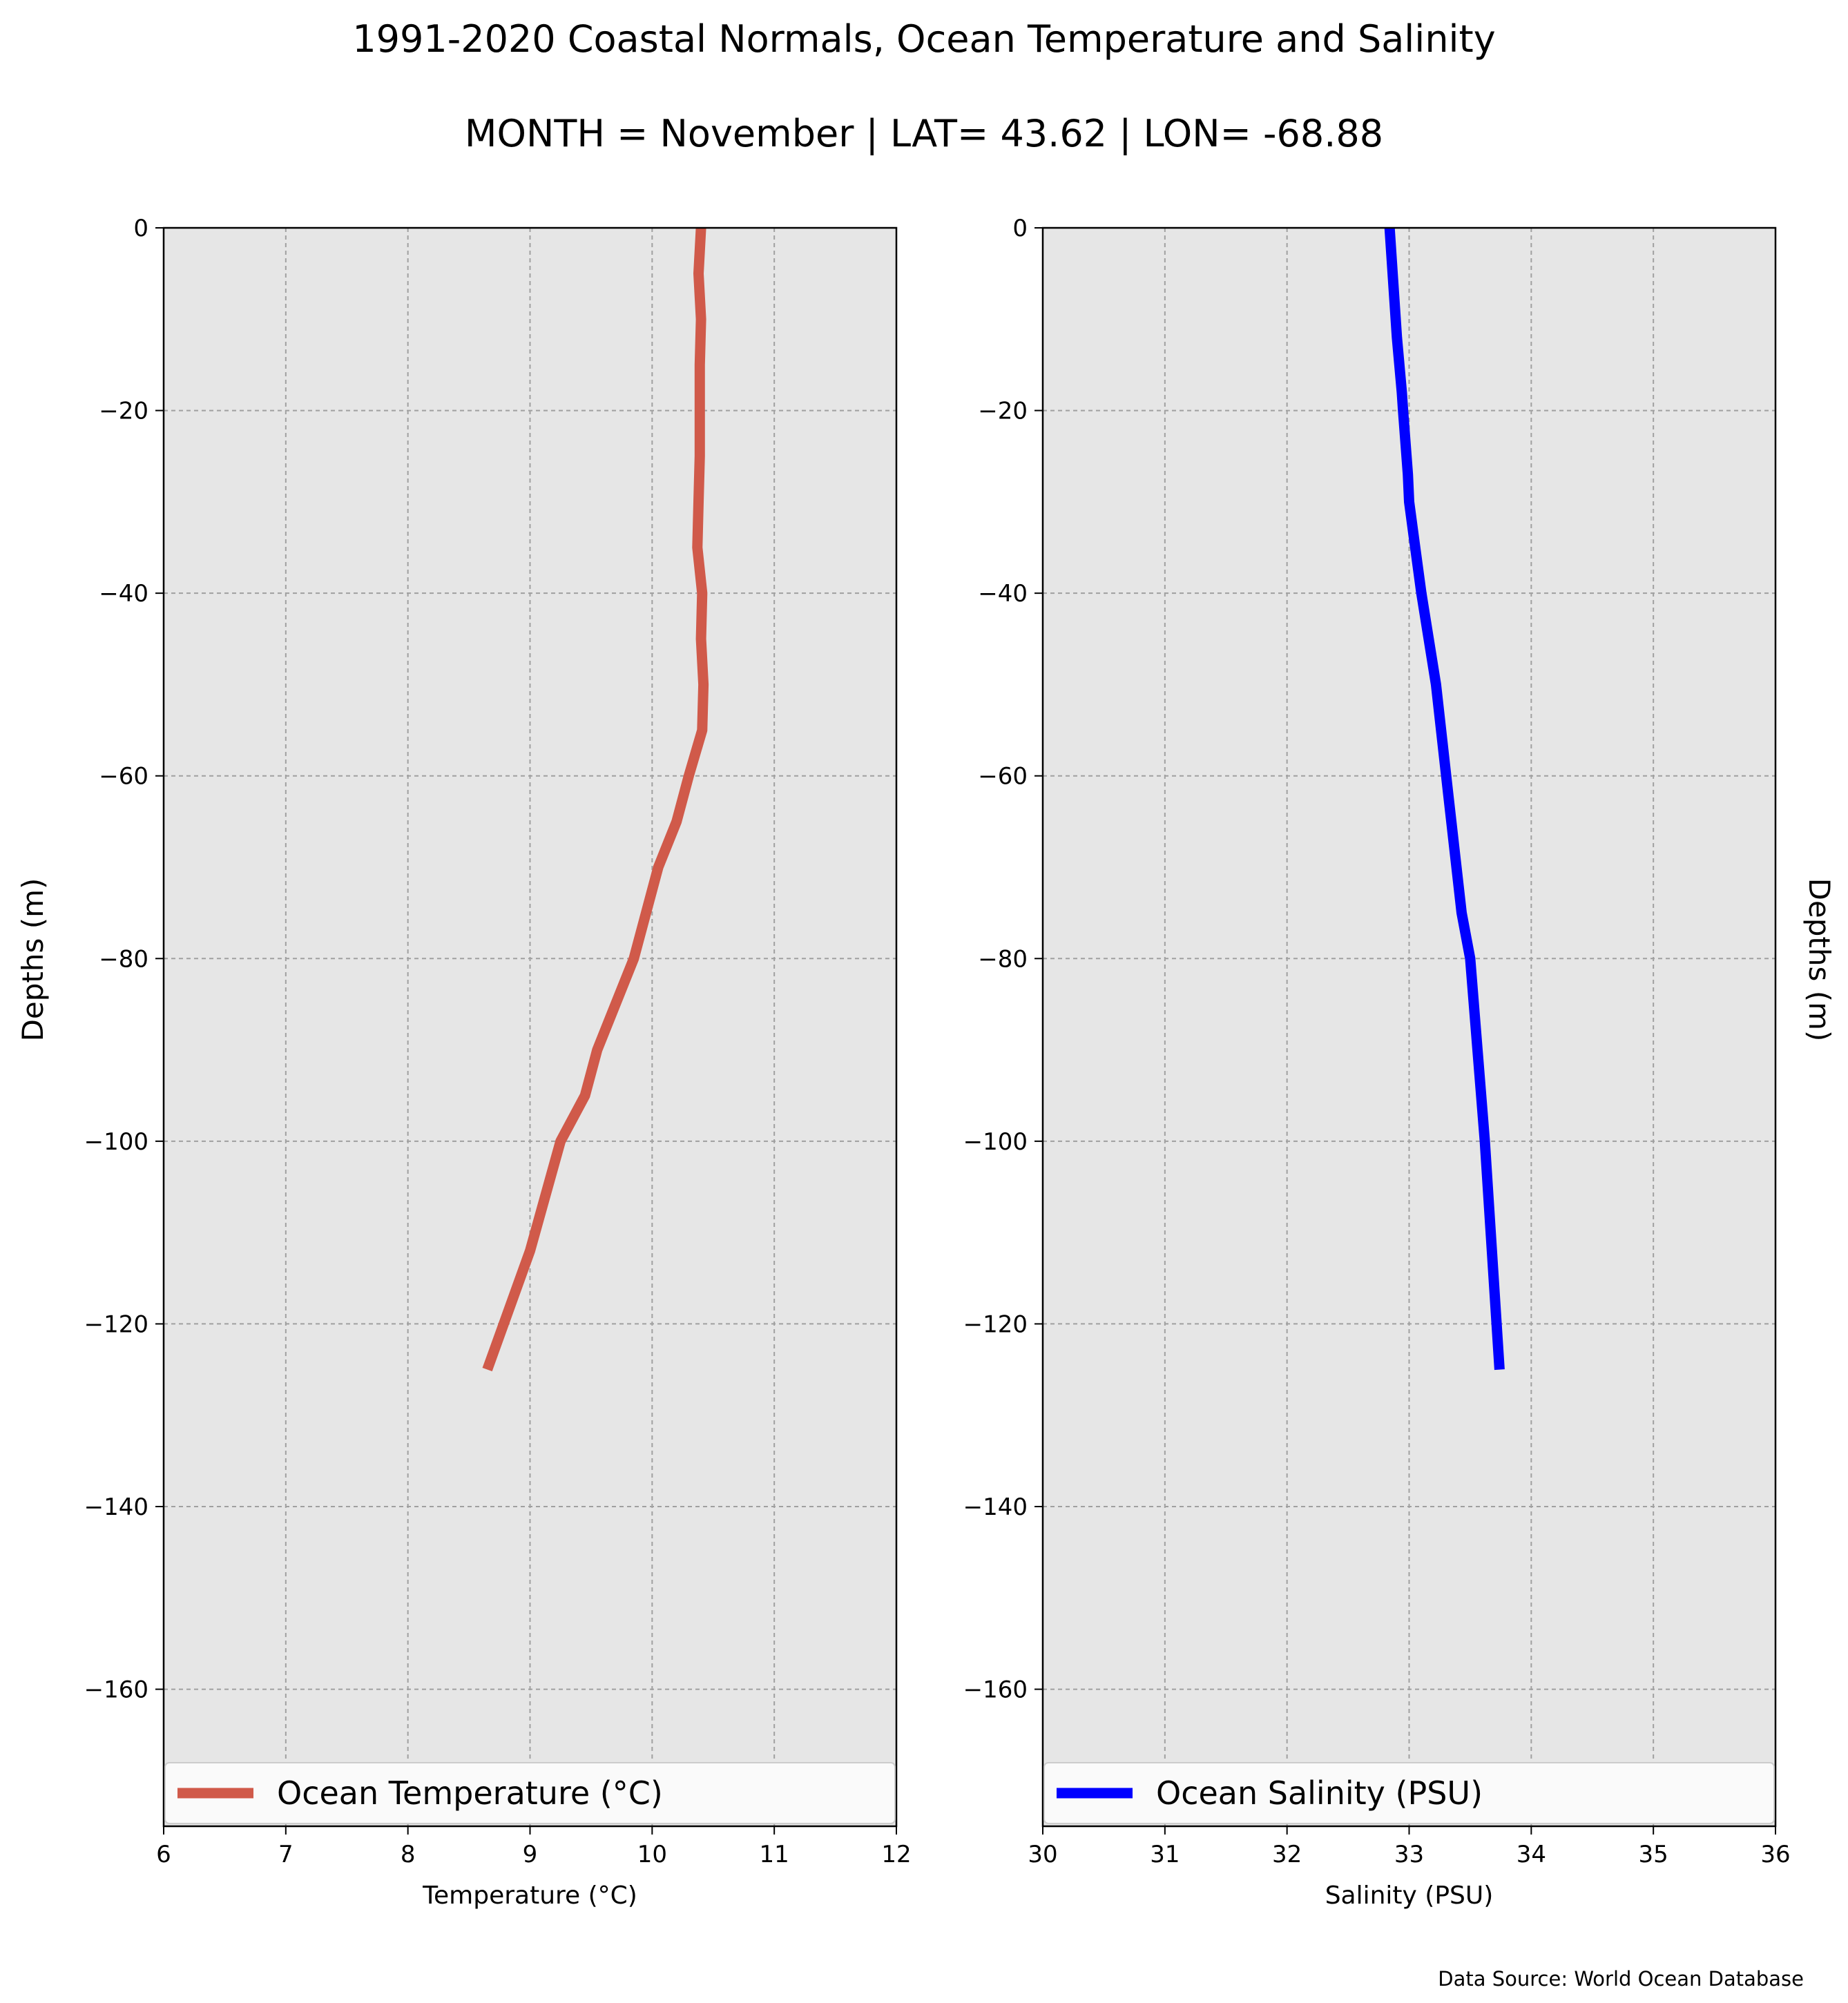 This screenshot has height=2003, width=1848. What do you see at coordinates (470, 1793) in the screenshot?
I see `legend-label: Ocean Temperature (°C)` at bounding box center [470, 1793].